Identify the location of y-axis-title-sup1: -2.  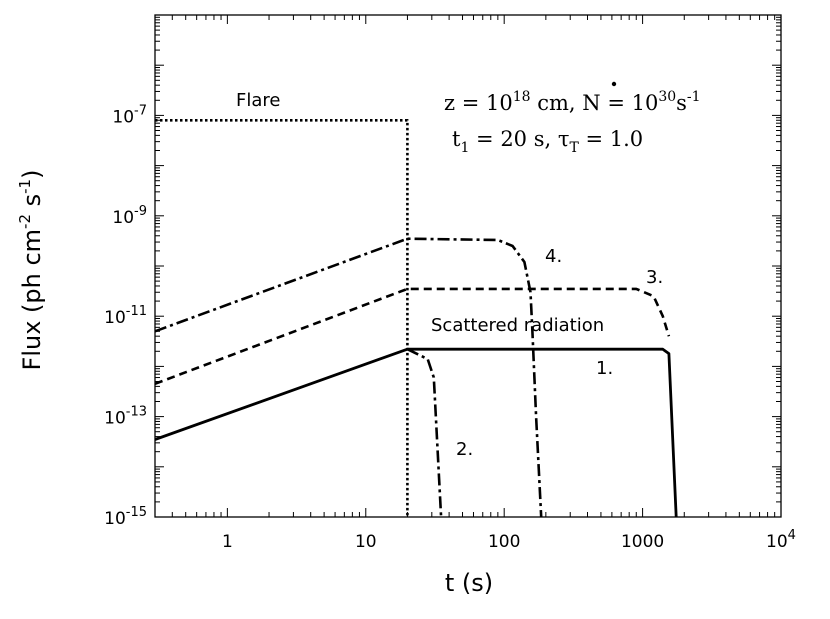
(25, 221).